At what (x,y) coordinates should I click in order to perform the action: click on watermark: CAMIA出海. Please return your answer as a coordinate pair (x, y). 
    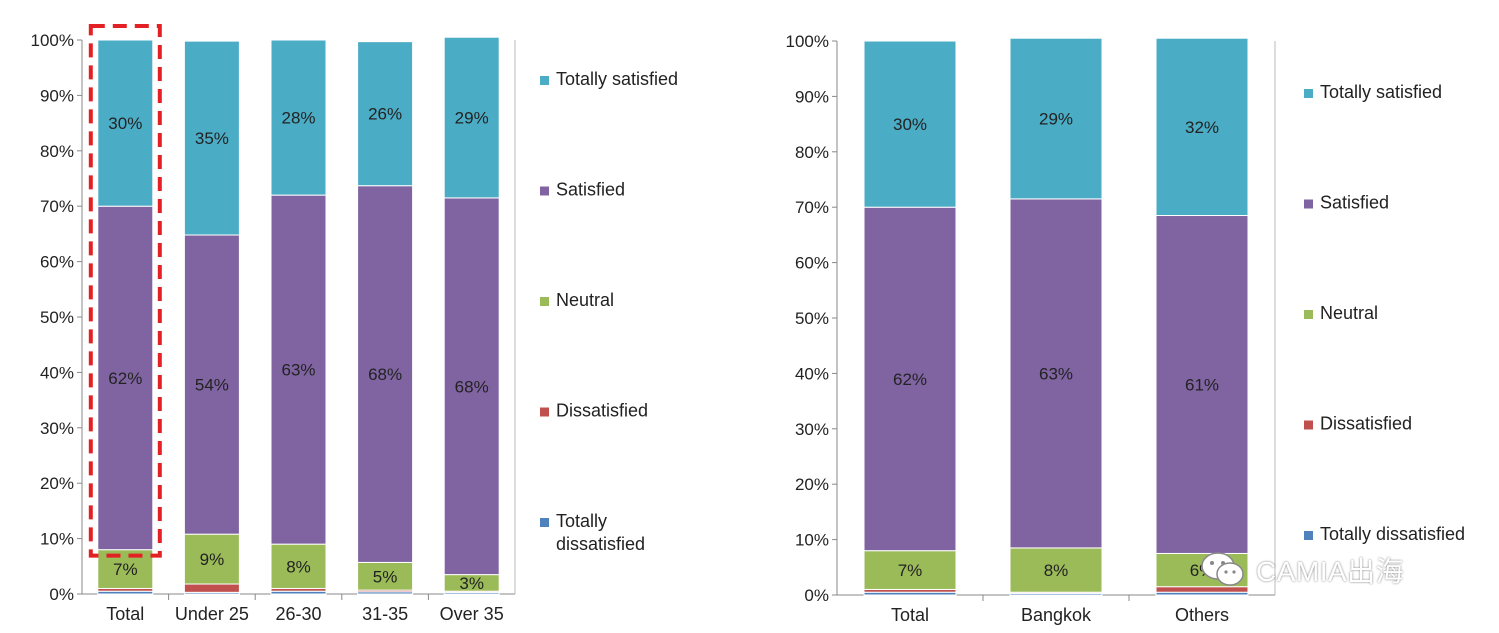
    Looking at the image, I should click on (1302, 570).